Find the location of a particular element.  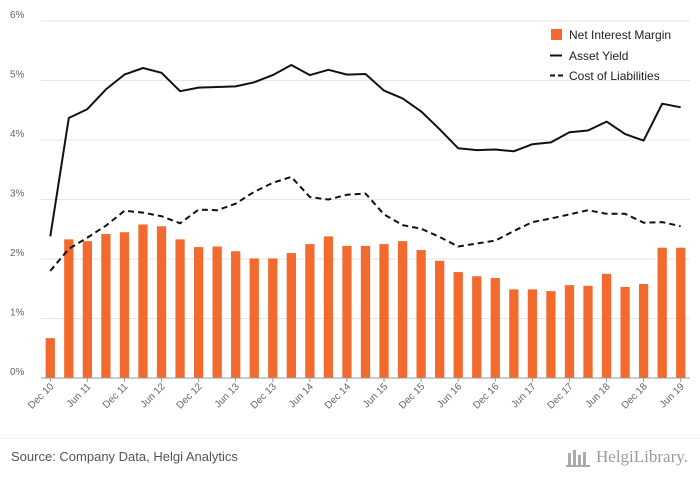

x-tick-label: Dec 16 is located at coordinates (486, 396).